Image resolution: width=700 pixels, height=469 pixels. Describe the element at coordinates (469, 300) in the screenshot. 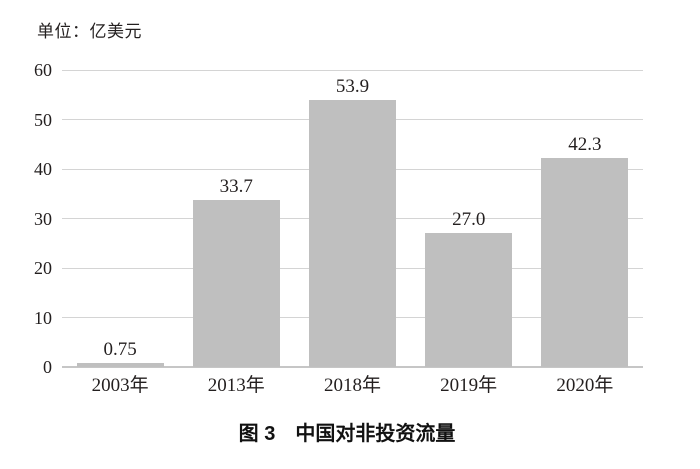

I see `bar-2019年` at that location.